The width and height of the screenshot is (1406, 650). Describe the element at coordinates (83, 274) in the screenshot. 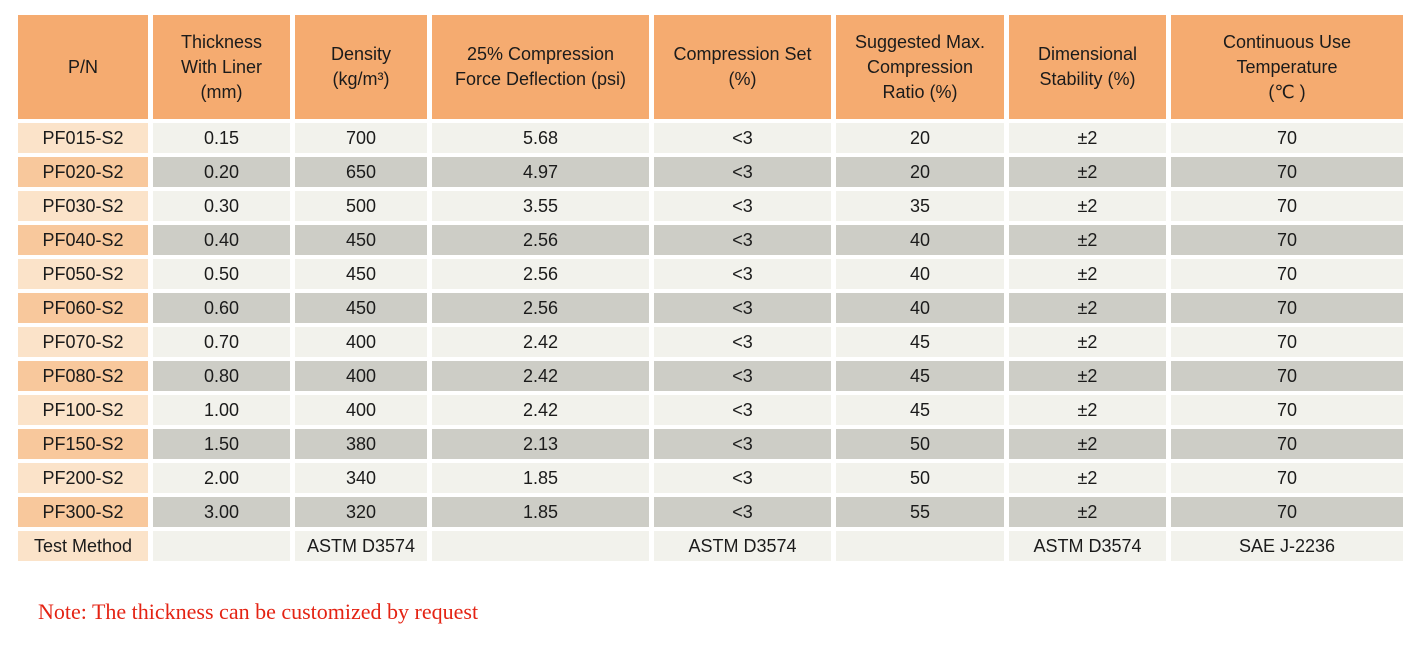

I see `row-label-cell: PF050-S2` at that location.